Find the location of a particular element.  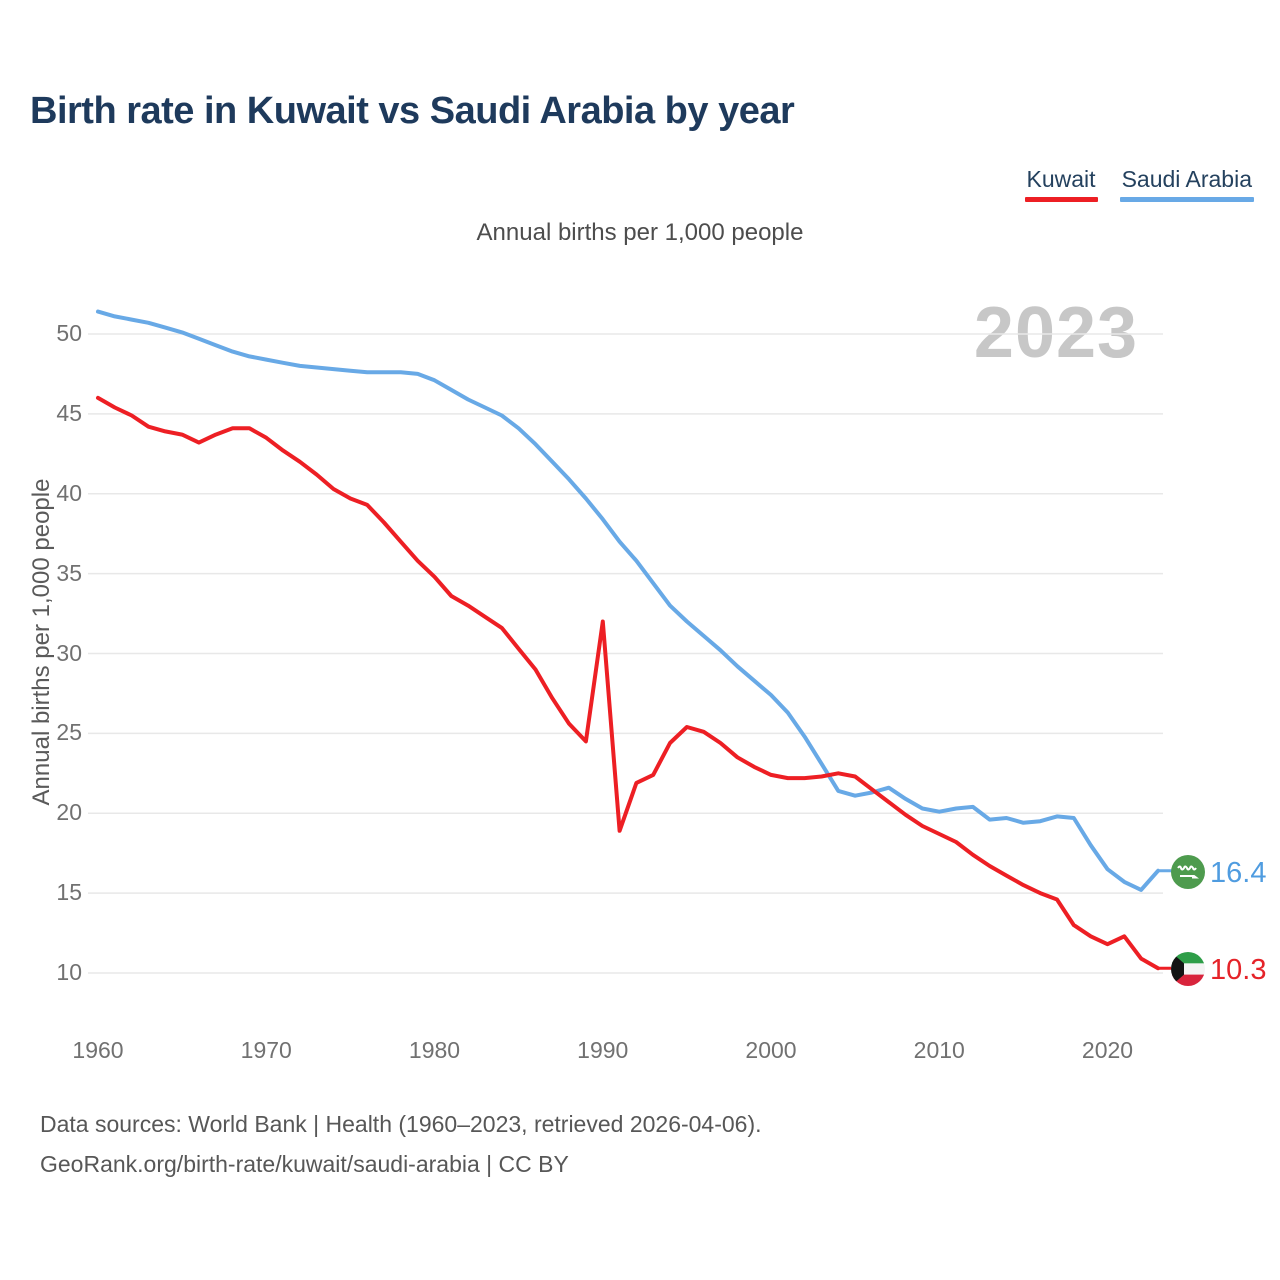

x-tick-label-2000: 2000 is located at coordinates (771, 1050).